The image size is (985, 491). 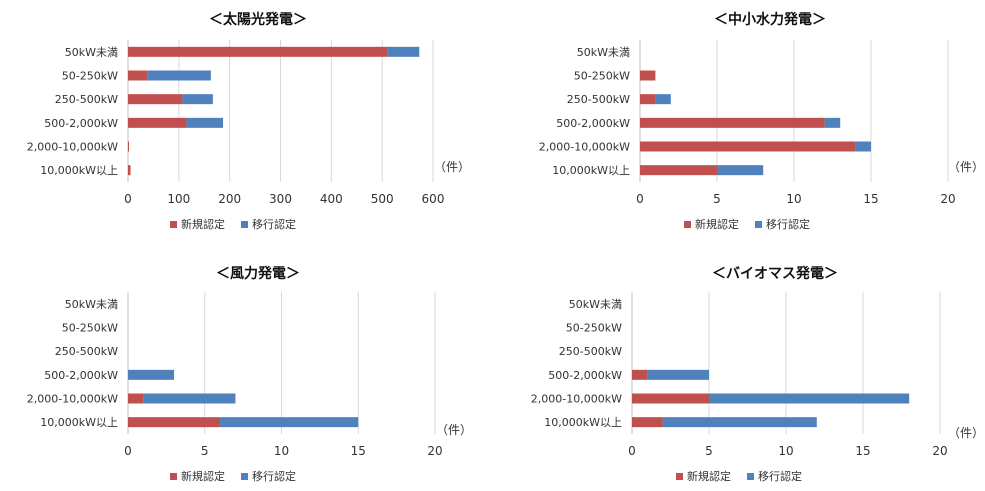 I want to click on x-tick-label: 200, so click(x=229, y=199).